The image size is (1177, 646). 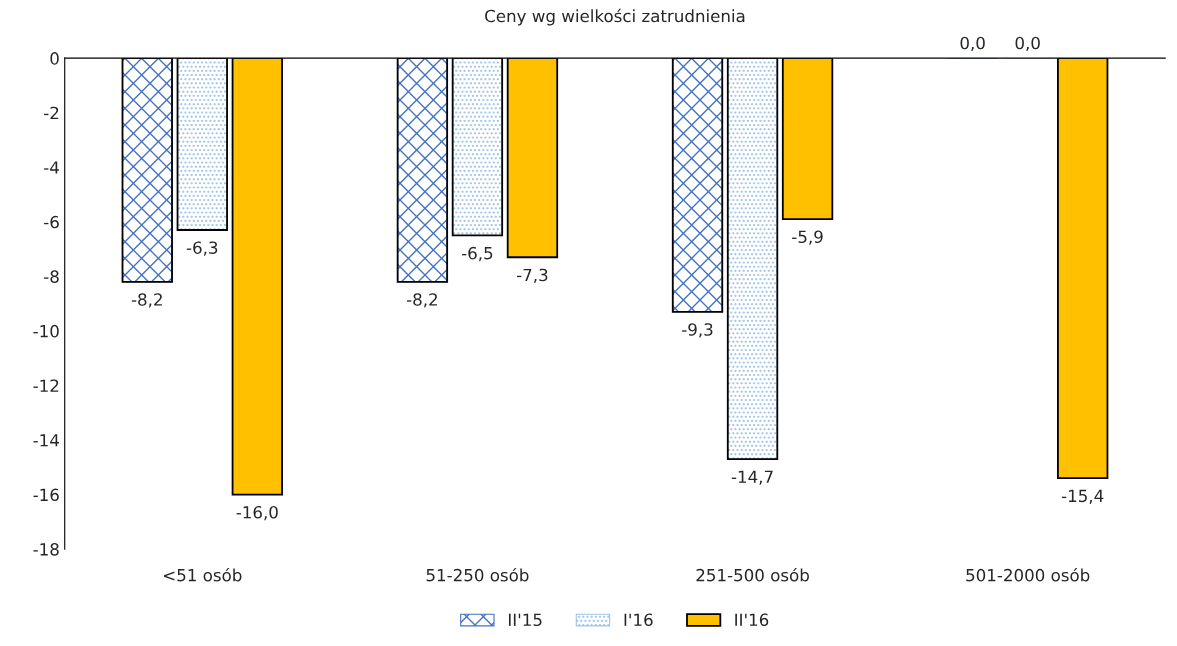 I want to click on y-tick-label: -16, so click(x=46, y=495).